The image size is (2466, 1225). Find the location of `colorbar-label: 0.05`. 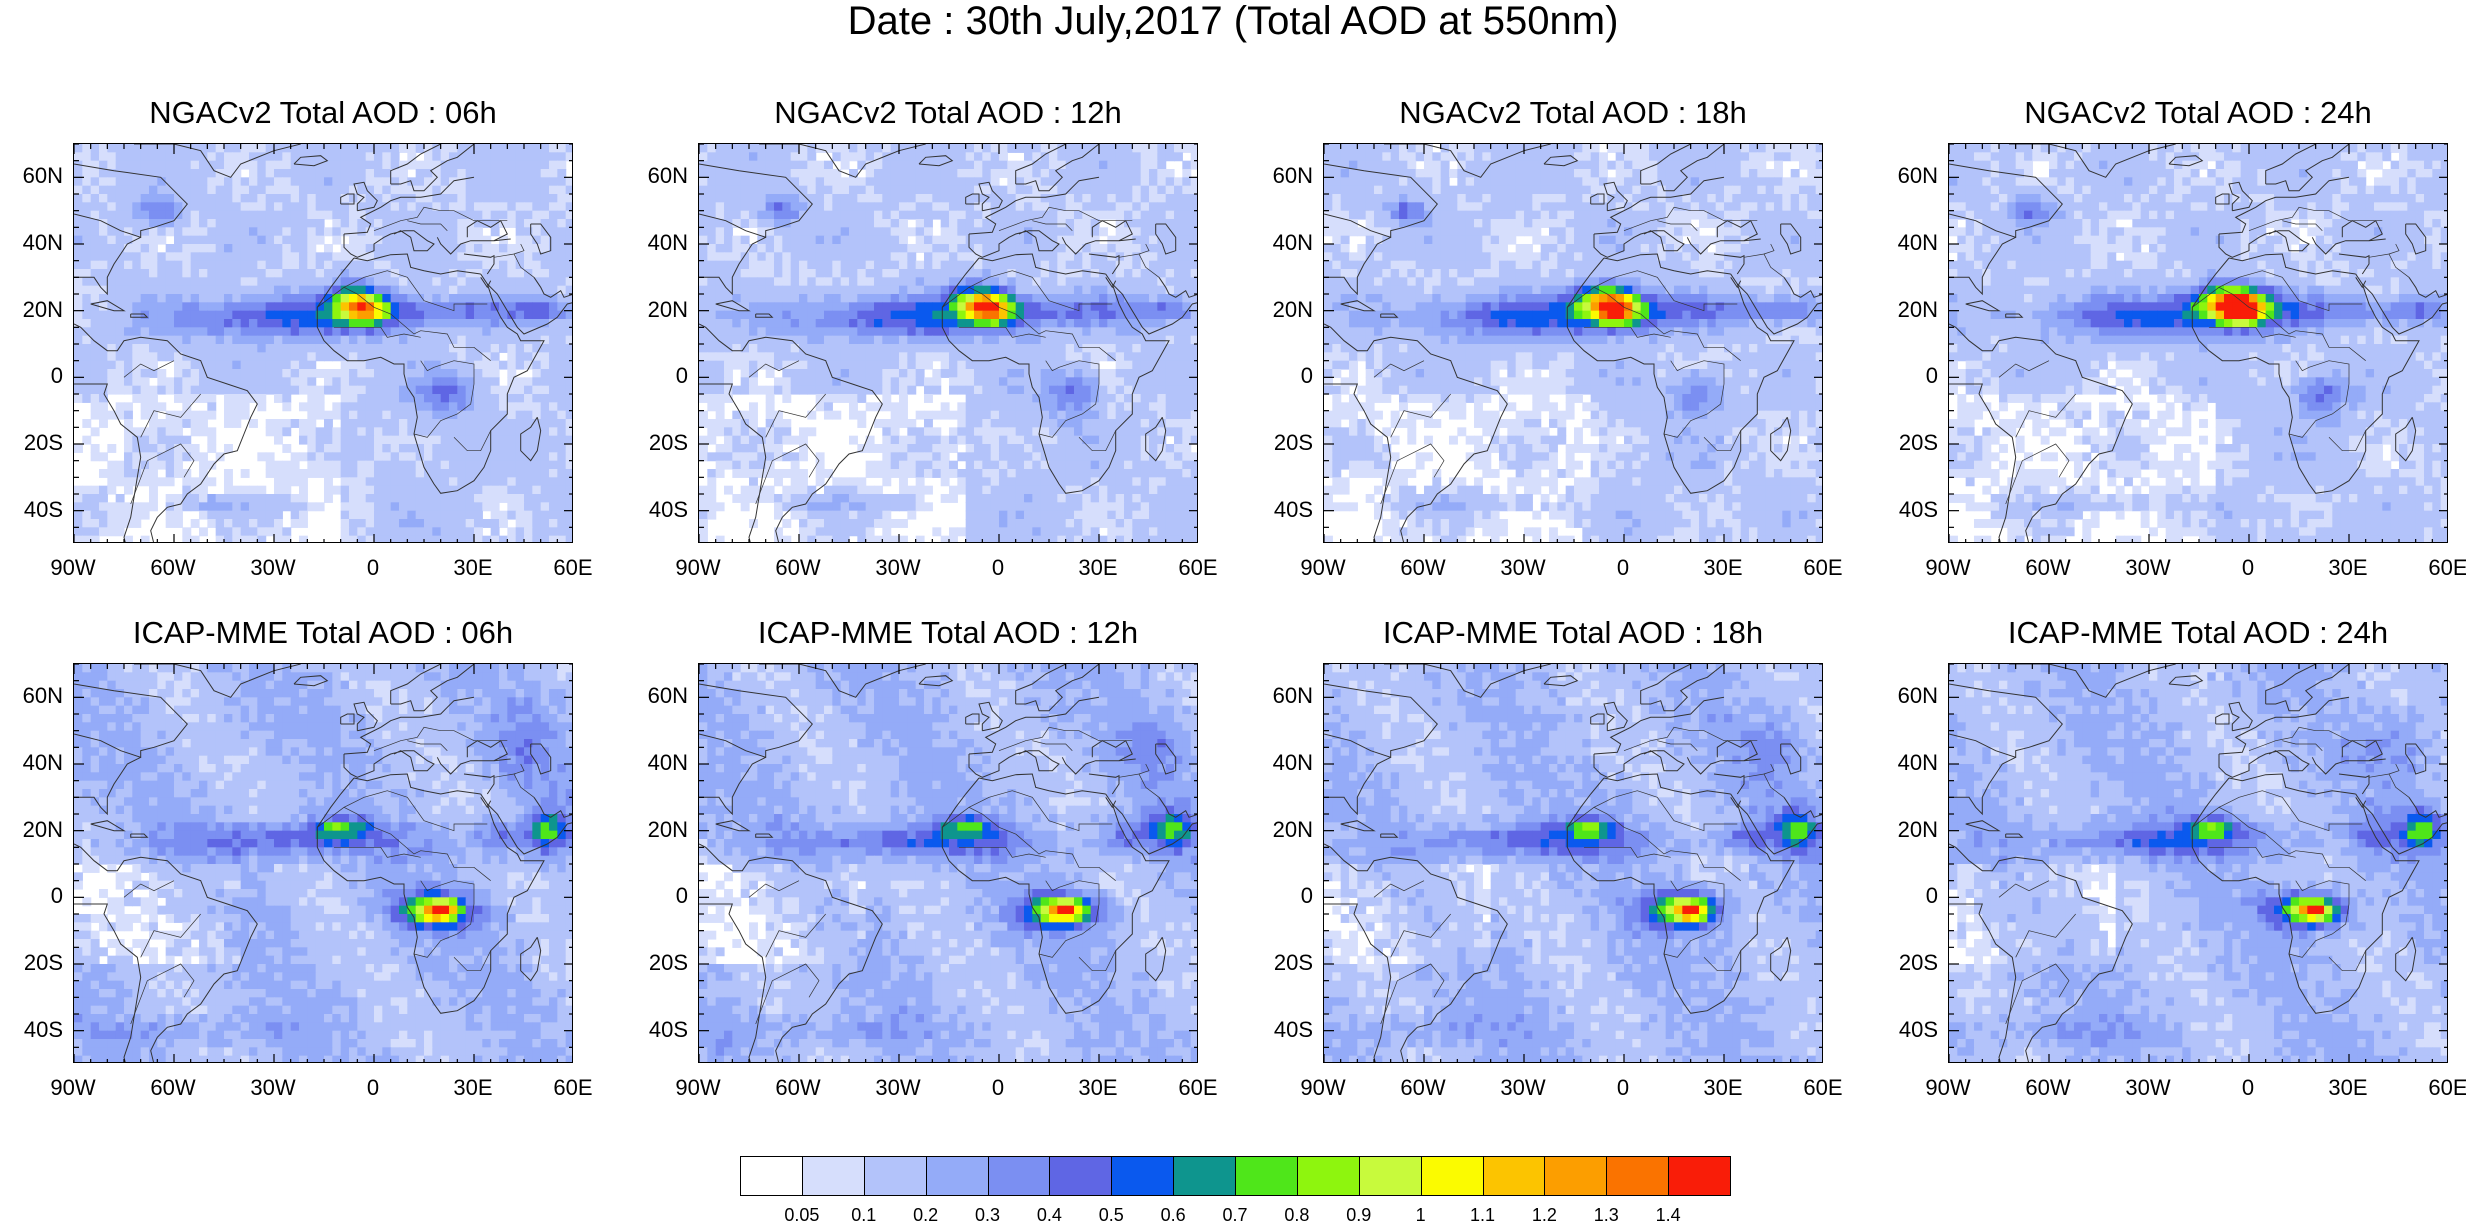

colorbar-label: 0.05 is located at coordinates (802, 1215).